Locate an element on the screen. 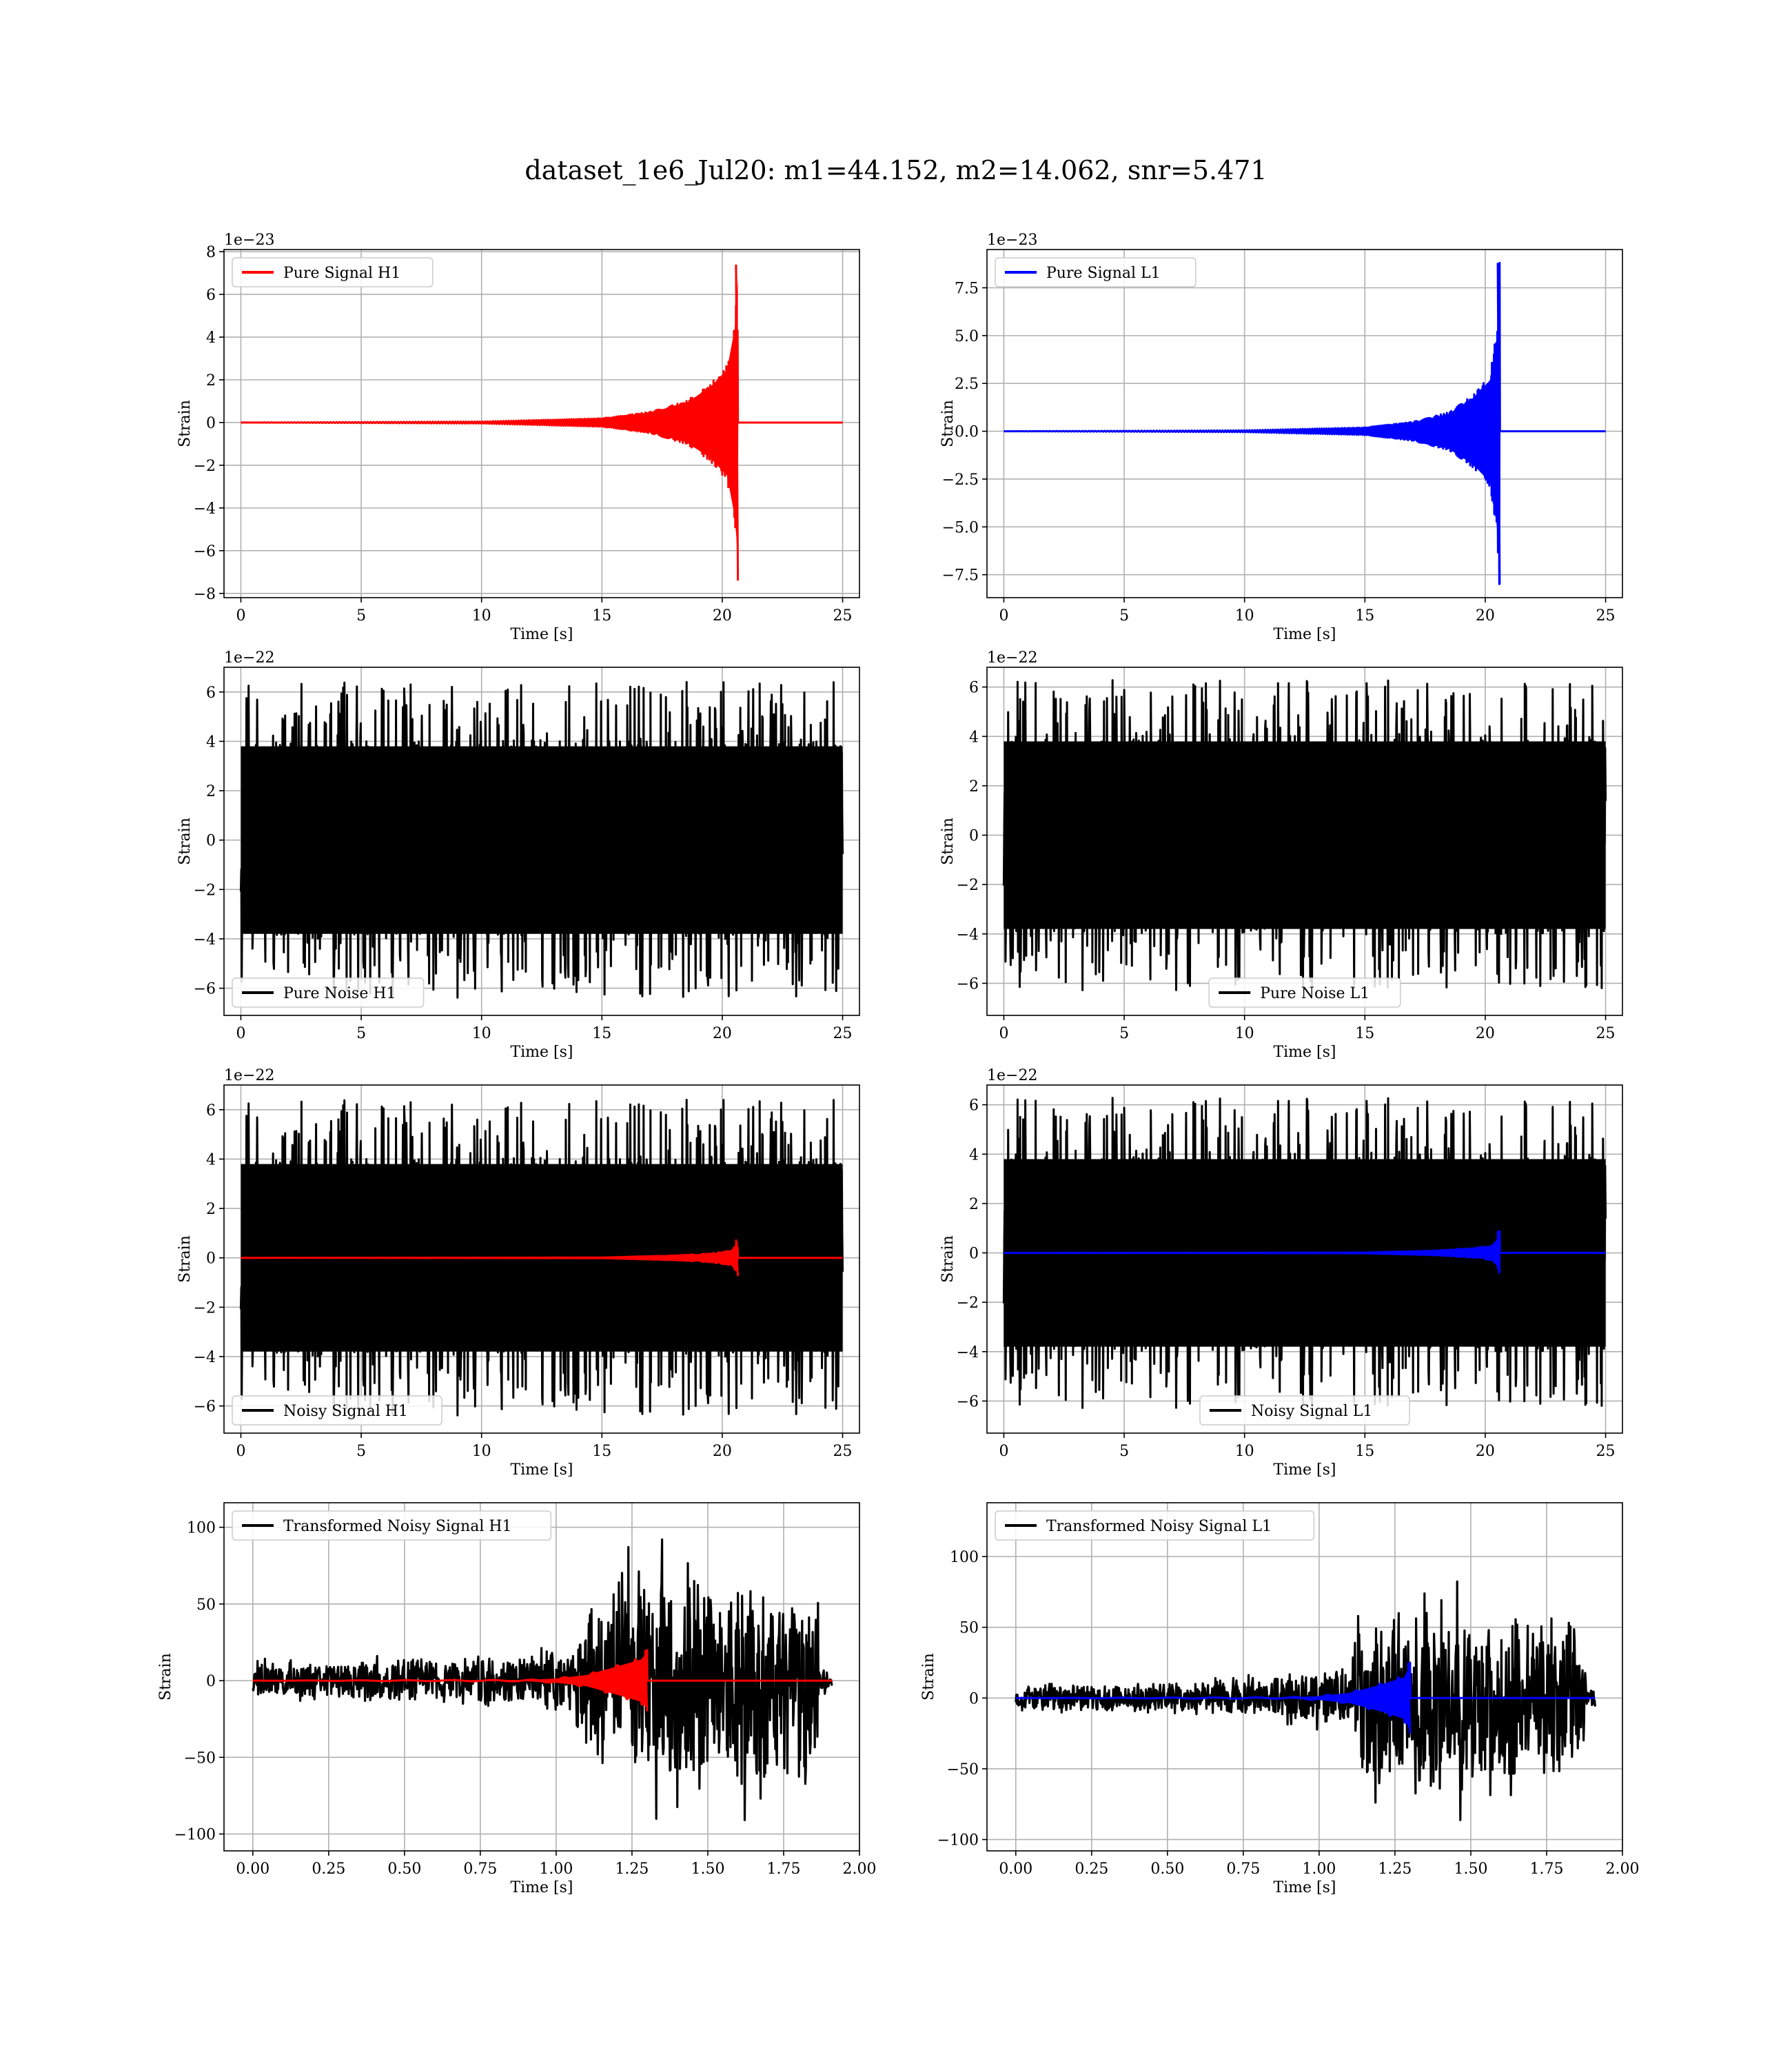 This screenshot has height=2068, width=1792. legend-label: Pure Signal H1 is located at coordinates (341, 273).